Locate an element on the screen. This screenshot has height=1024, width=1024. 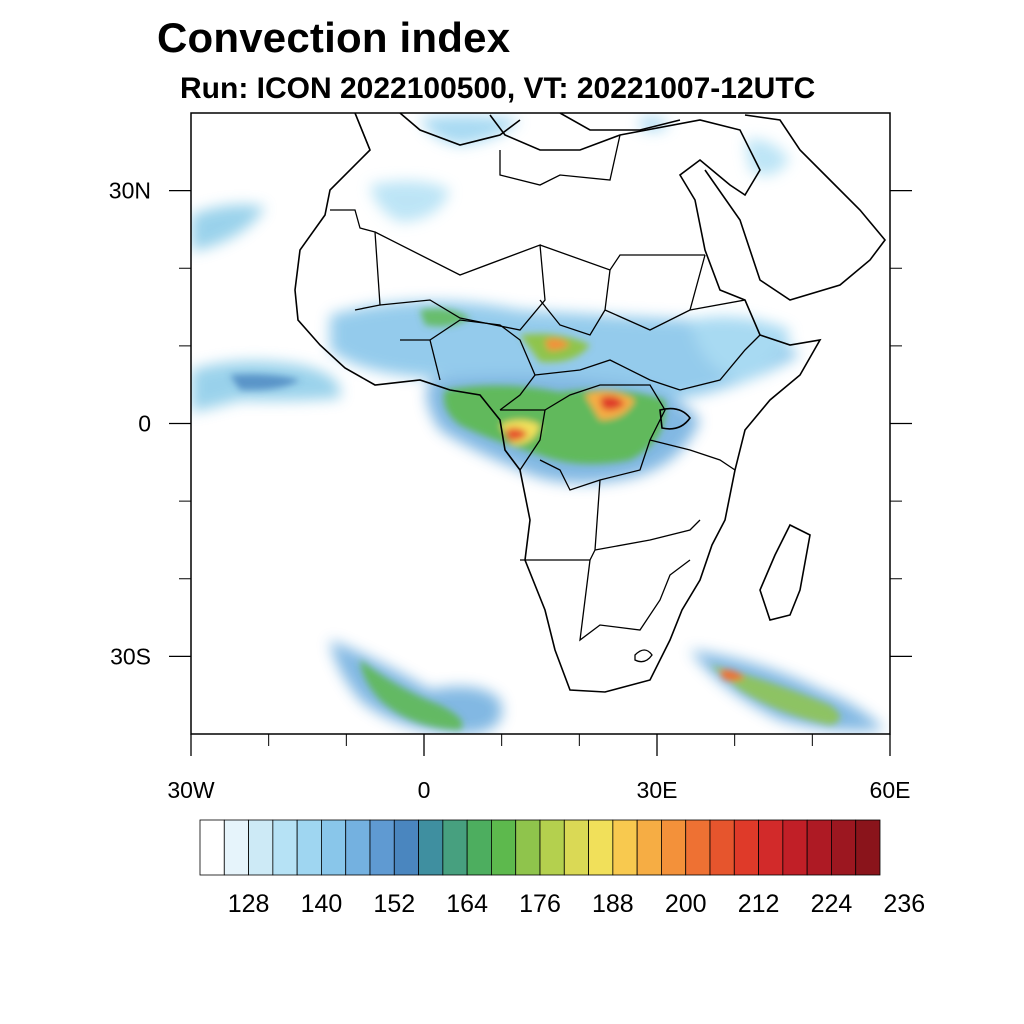
colorbar-labels: 128 140 152 164 176 188 200 212 224 236 is located at coordinates (576, 904).